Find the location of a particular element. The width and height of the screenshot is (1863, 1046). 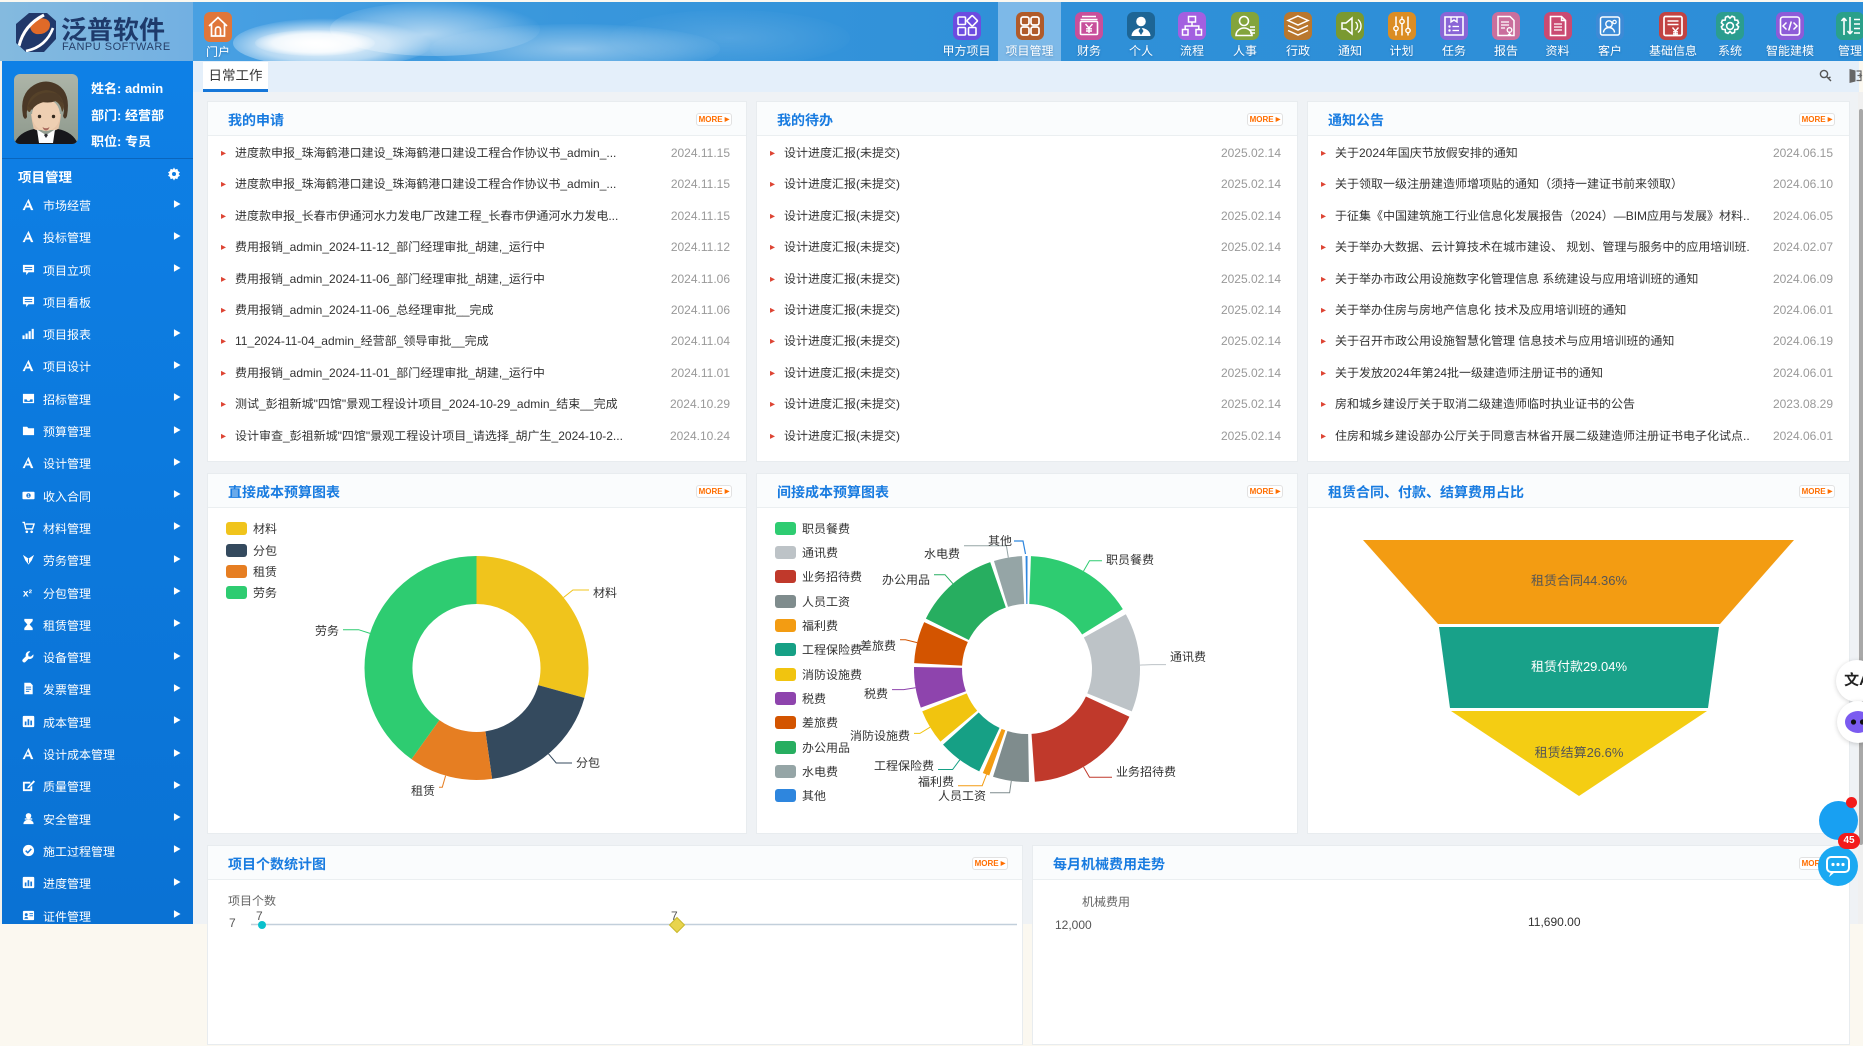

svg-text: 工程保险费 is located at coordinates (904, 766).